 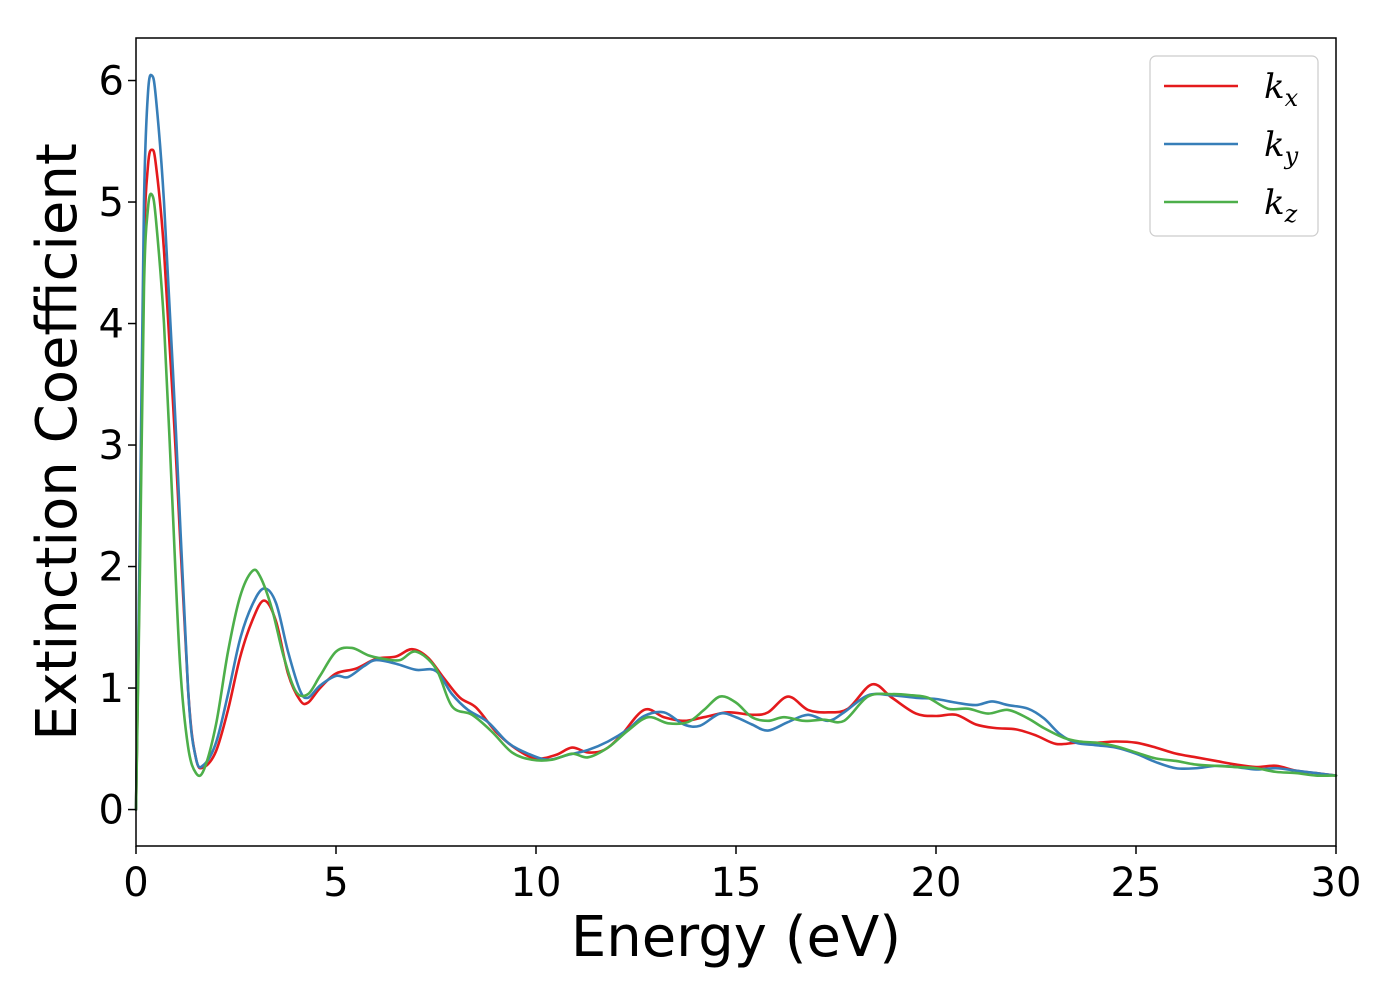 What do you see at coordinates (111, 446) in the screenshot?
I see `y-tick-label: 3` at bounding box center [111, 446].